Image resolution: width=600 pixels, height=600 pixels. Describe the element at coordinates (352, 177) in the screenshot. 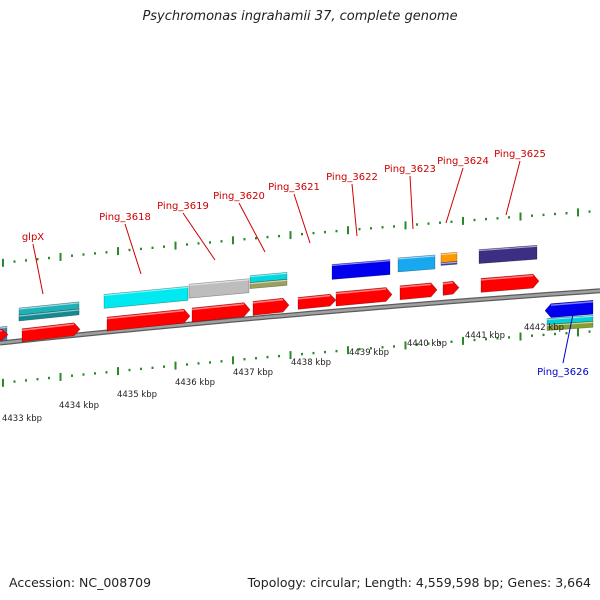

I see `gene-label: Ping_3622` at that location.